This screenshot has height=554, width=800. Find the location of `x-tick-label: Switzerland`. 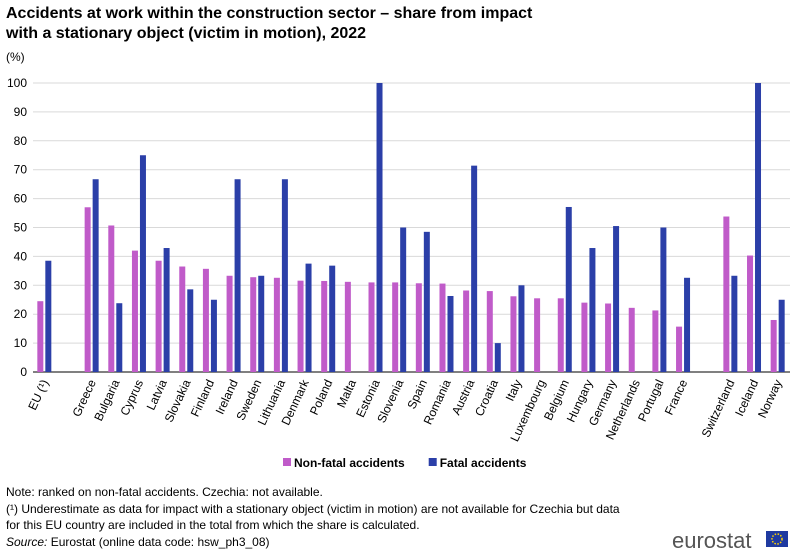

x-tick-label: Switzerland is located at coordinates (718, 408).